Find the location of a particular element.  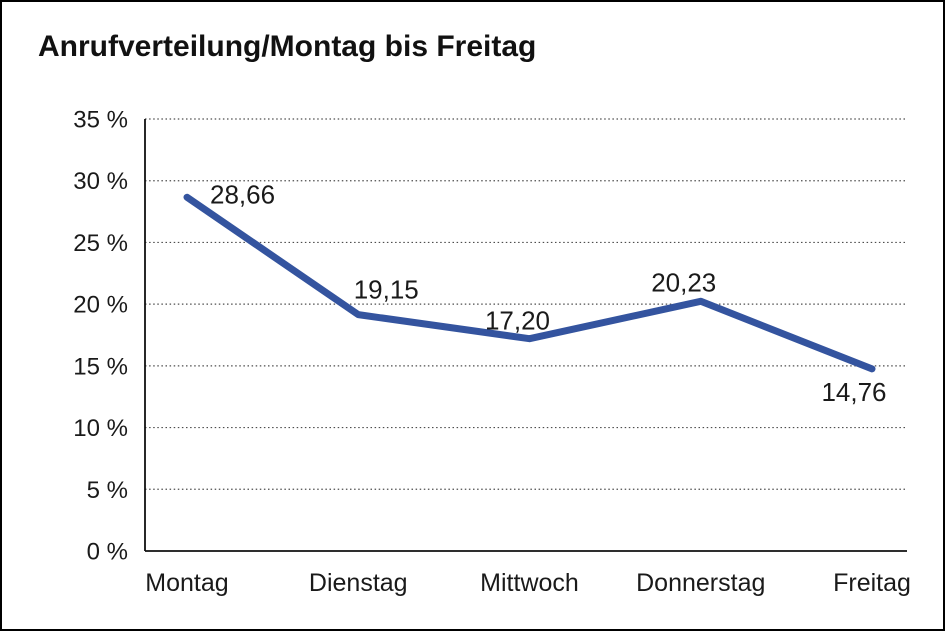

x-tick-label: Freitag is located at coordinates (872, 583).